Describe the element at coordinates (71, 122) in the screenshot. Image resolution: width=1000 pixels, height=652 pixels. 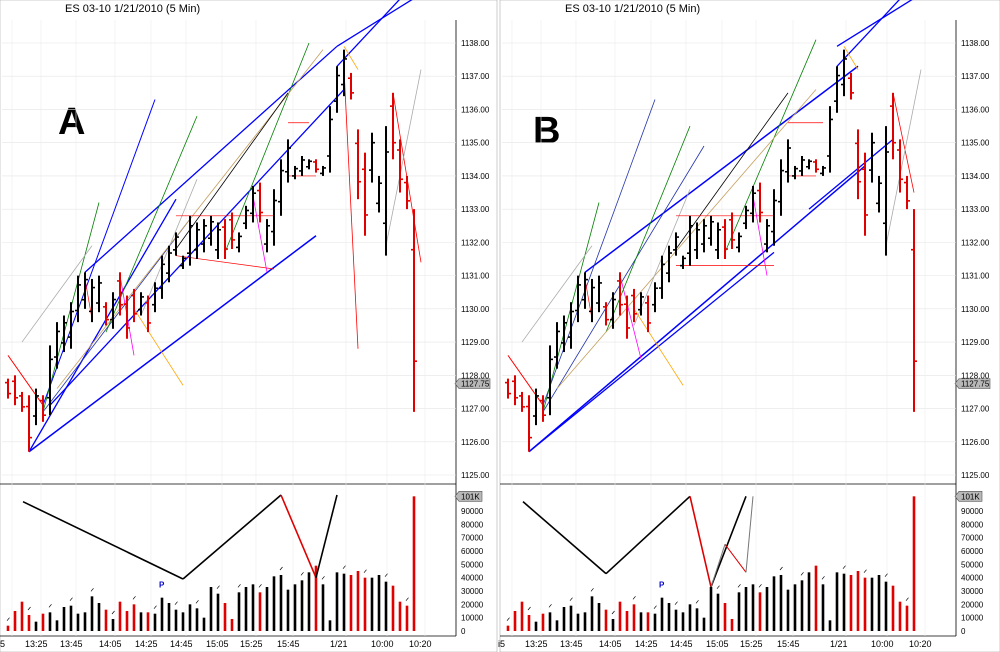
I see `panel-a-label: A` at that location.